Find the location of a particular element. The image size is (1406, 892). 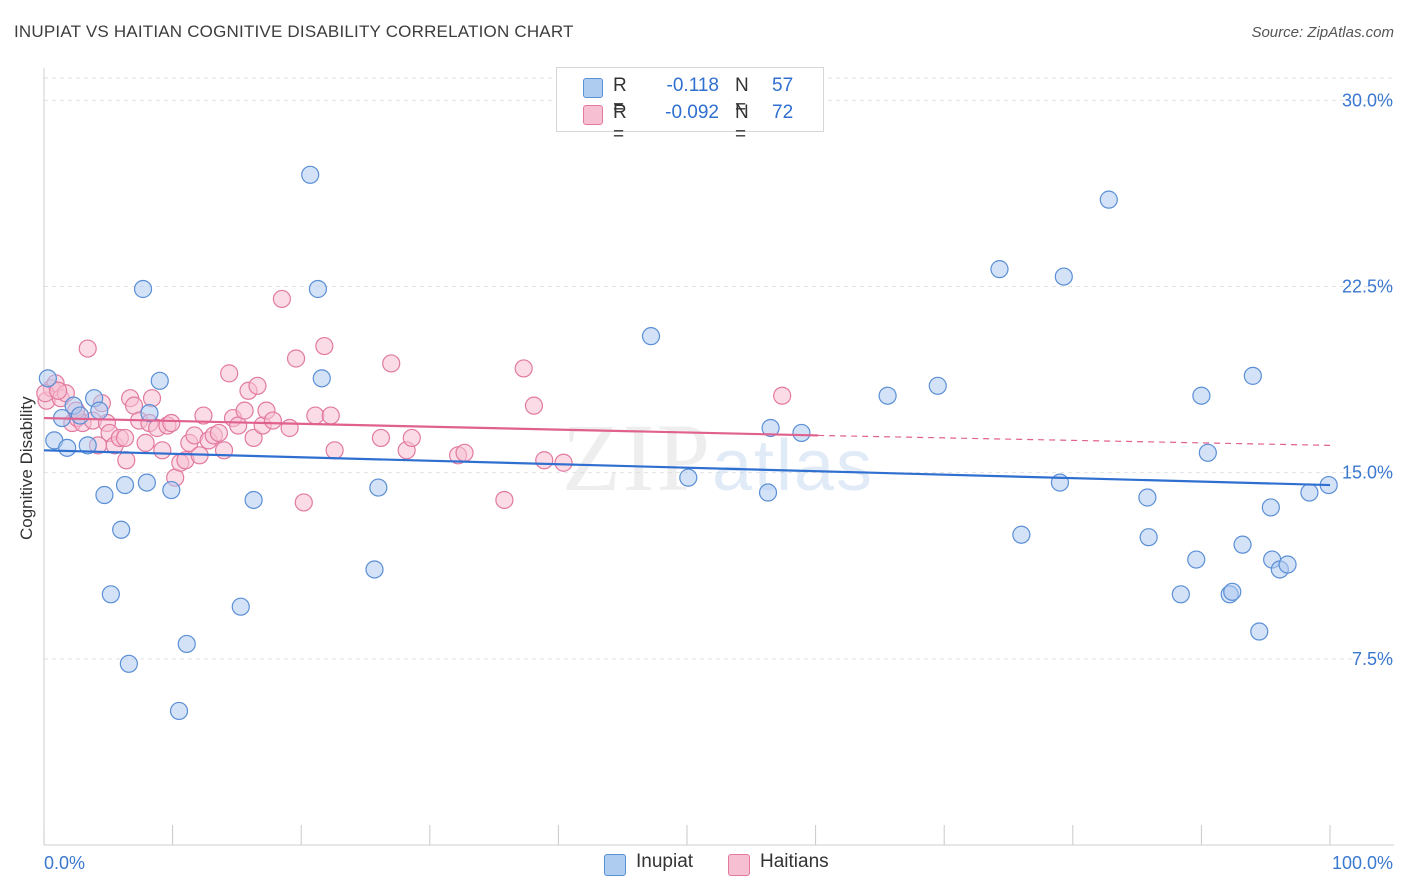

watermark-atlas: atlas is located at coordinates (793, 466).